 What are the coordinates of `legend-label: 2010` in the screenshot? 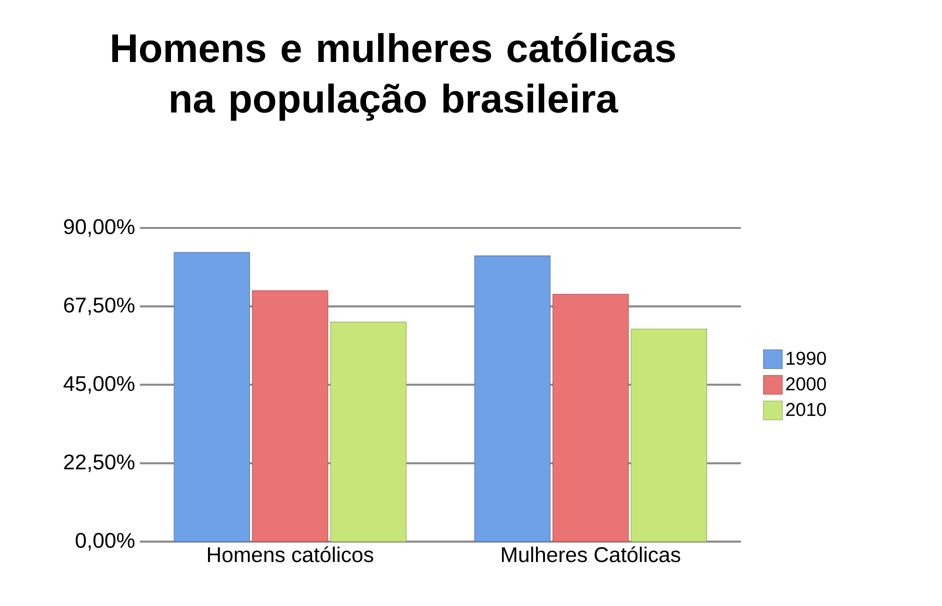 It's located at (806, 409).